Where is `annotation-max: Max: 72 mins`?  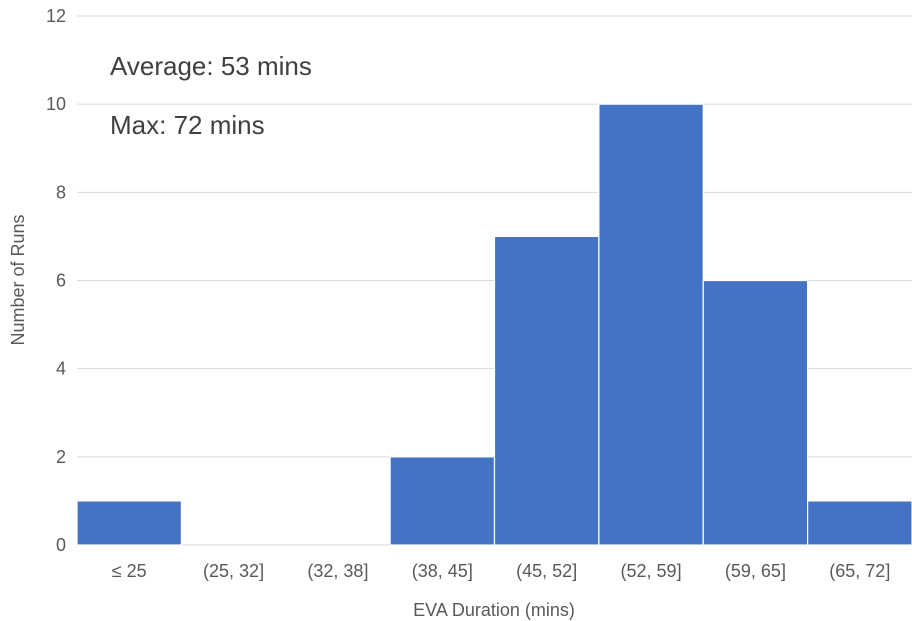 annotation-max: Max: 72 mins is located at coordinates (187, 125).